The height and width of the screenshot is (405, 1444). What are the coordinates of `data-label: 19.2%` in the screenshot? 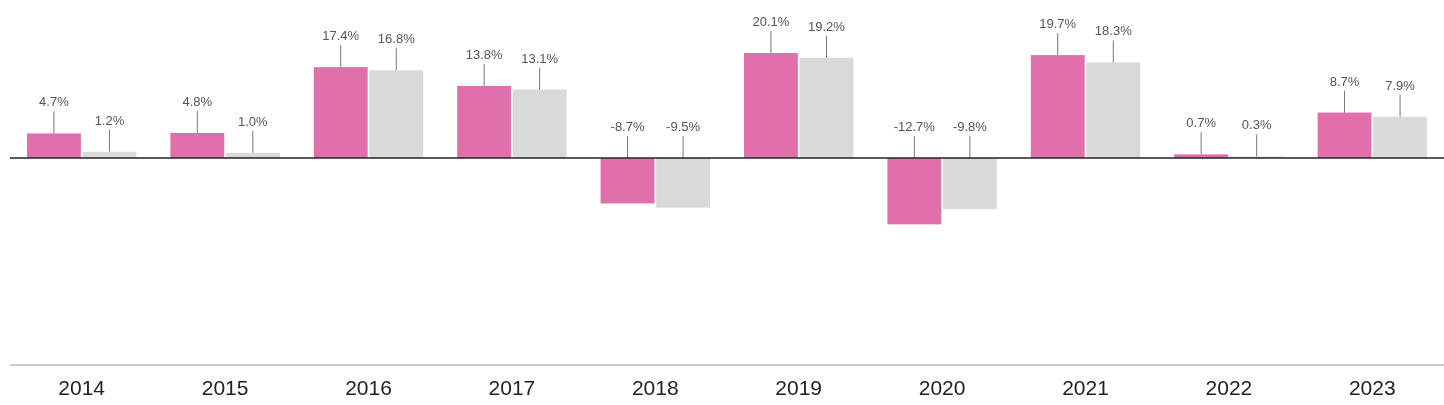 It's located at (827, 26).